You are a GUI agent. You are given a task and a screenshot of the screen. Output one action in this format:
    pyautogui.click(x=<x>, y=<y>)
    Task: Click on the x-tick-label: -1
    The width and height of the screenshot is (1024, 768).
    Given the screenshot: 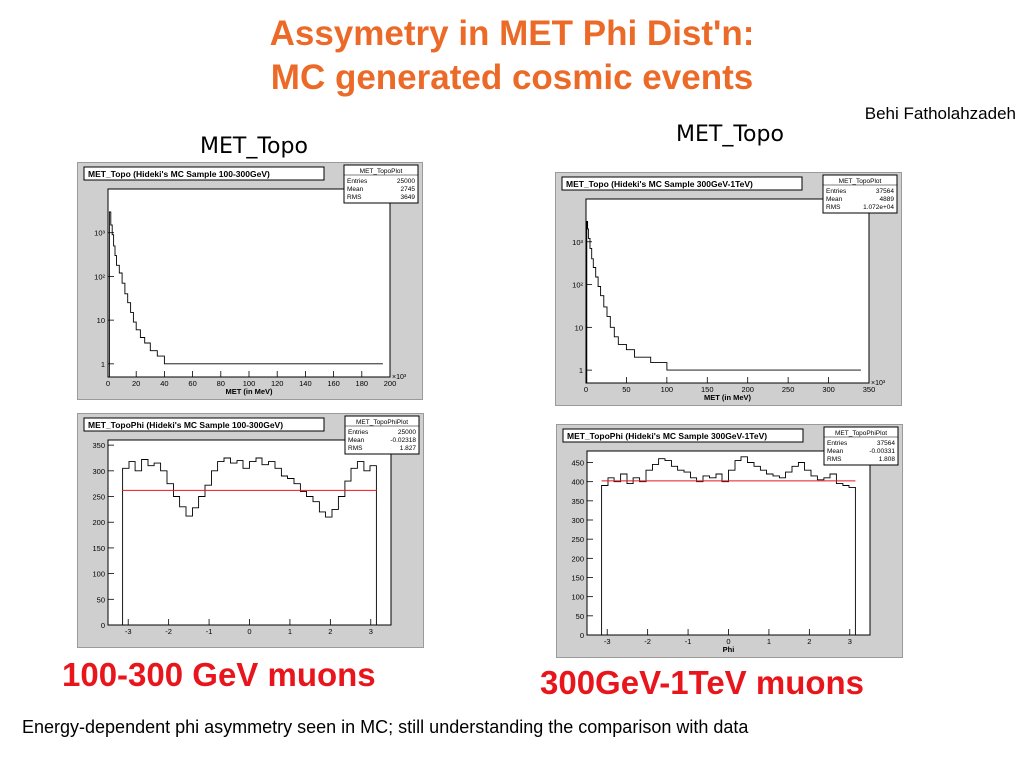 What is the action you would take?
    pyautogui.click(x=688, y=641)
    